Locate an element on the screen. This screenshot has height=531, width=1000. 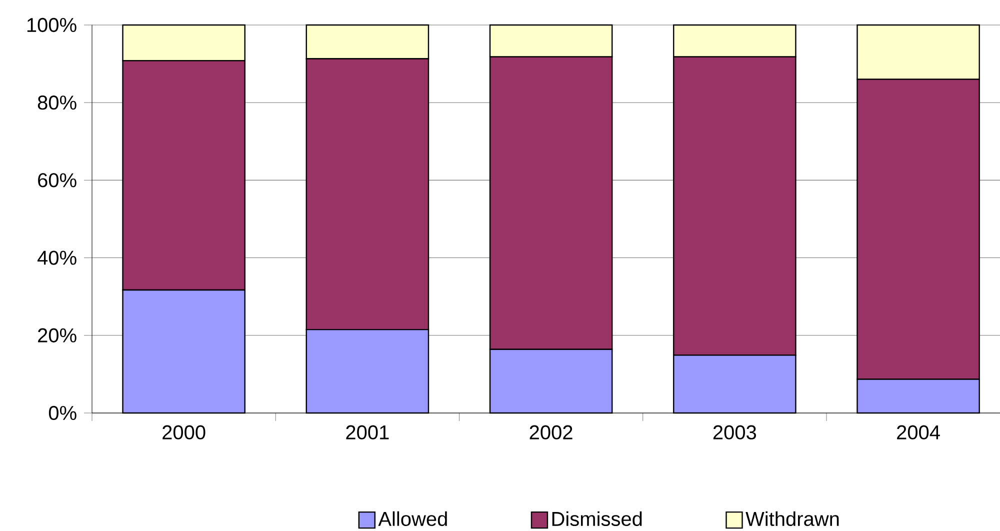
x-tick-label: 2000 is located at coordinates (184, 432).